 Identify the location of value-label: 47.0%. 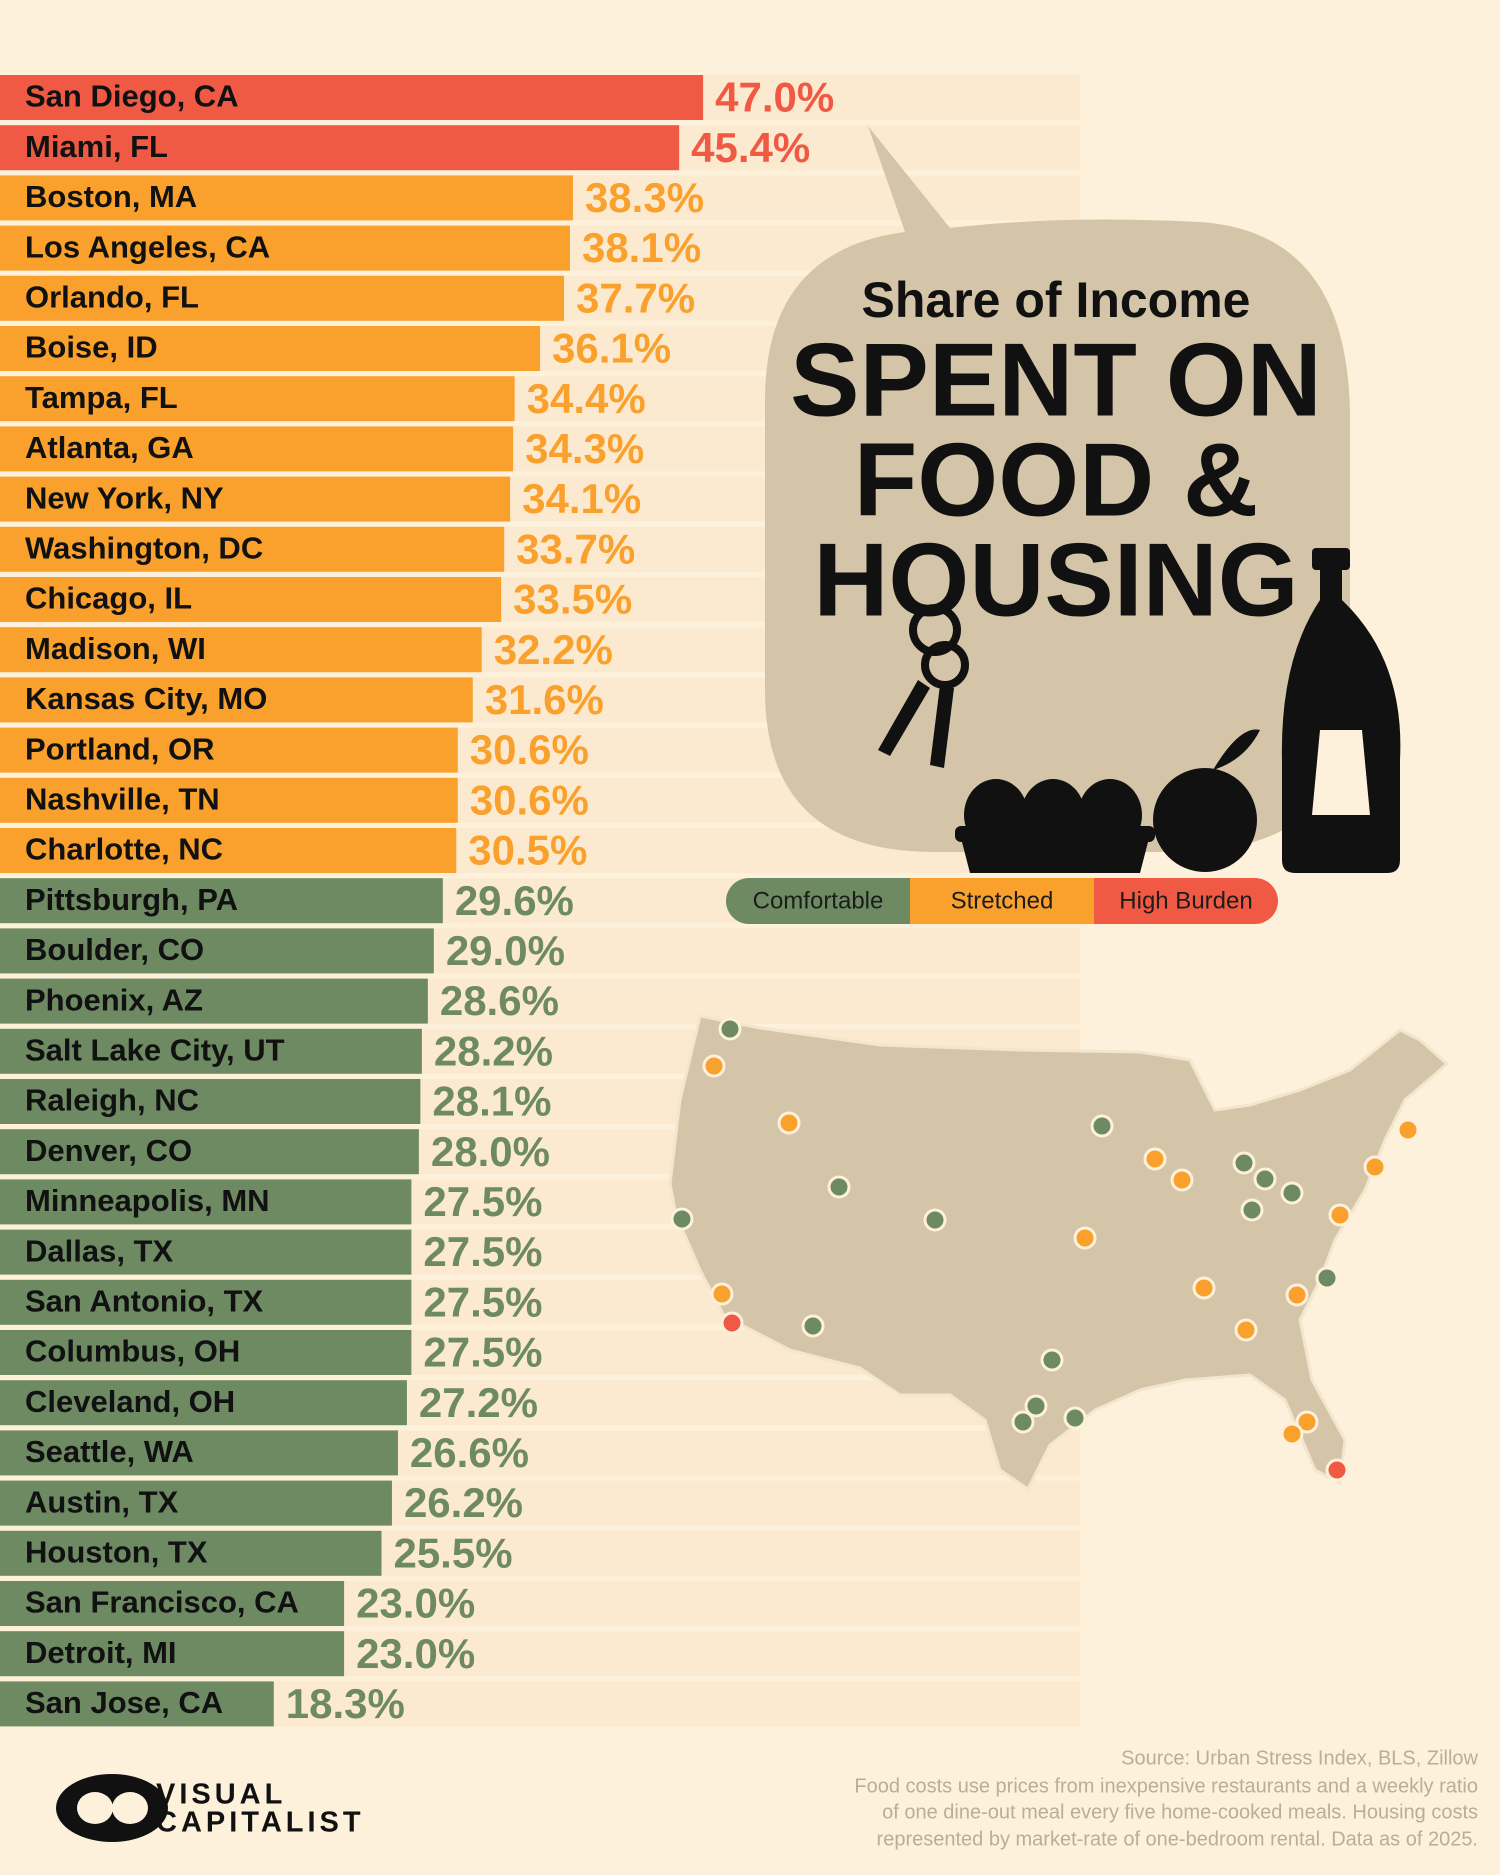
(774, 97).